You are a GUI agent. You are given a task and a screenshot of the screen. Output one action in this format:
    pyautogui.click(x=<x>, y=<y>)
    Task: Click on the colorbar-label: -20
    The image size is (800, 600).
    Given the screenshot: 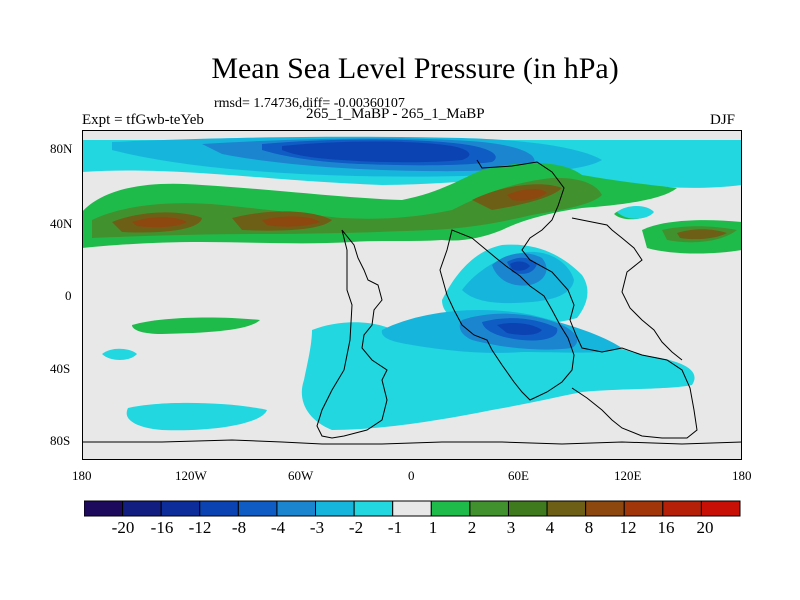 What is the action you would take?
    pyautogui.click(x=123, y=527)
    